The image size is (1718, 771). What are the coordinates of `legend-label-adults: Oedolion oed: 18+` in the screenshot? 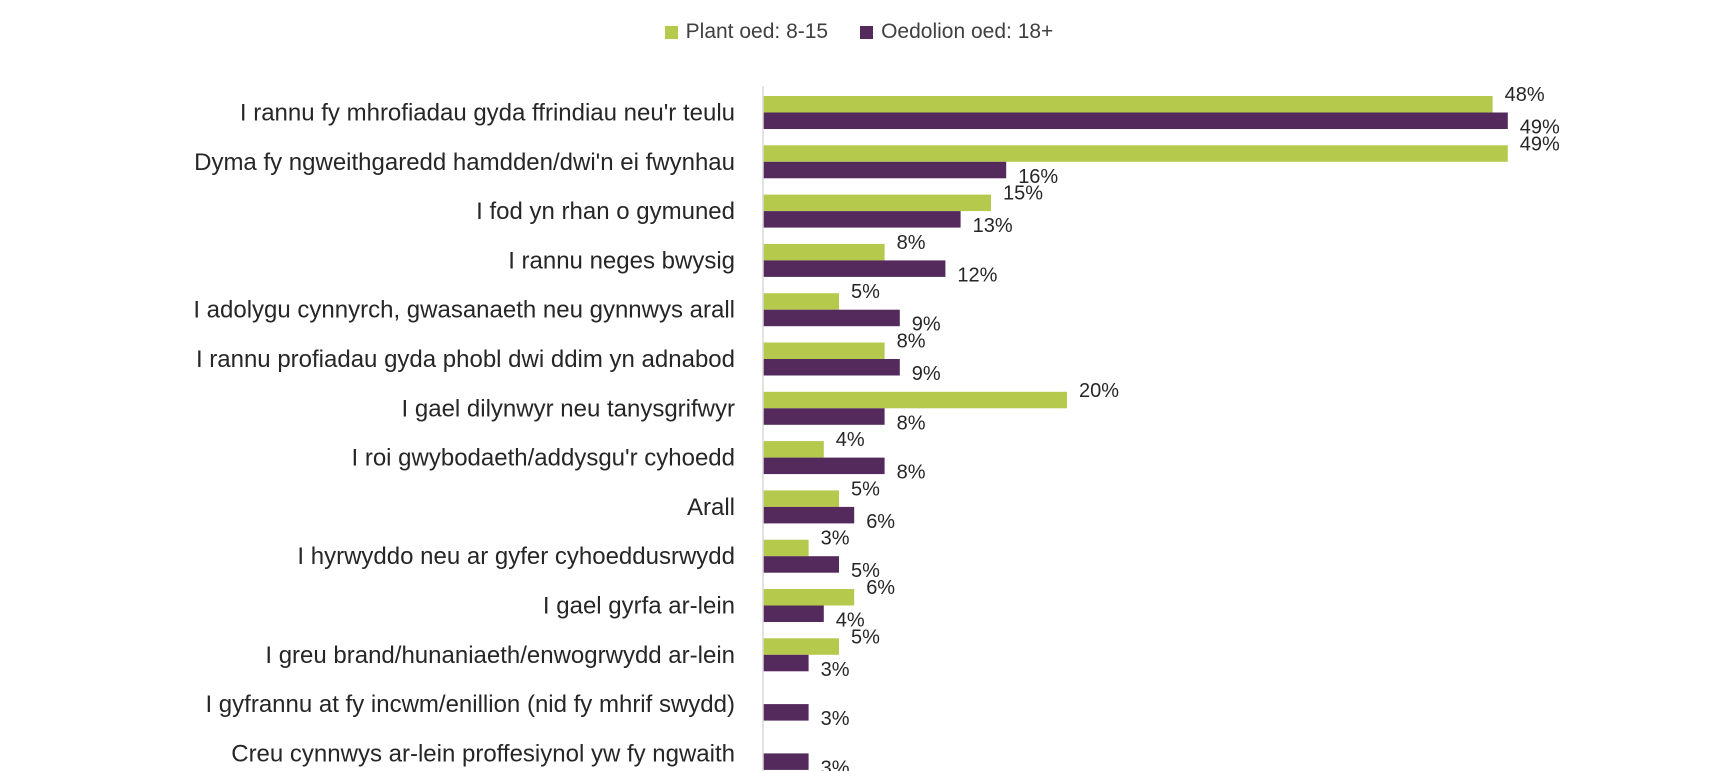 It's located at (967, 31).